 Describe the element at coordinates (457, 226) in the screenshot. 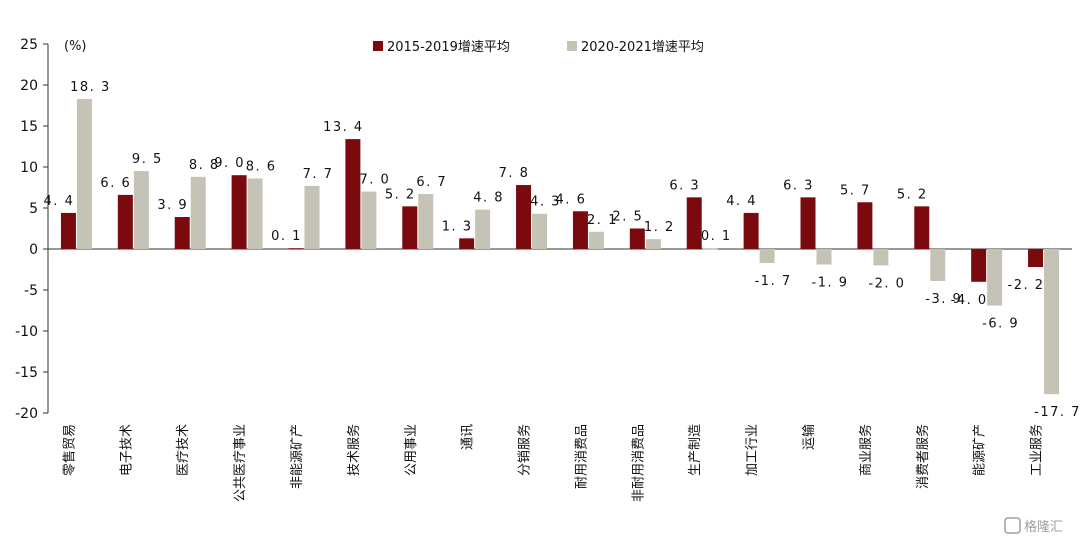

I see `data-label-series-1: 1. 3` at that location.